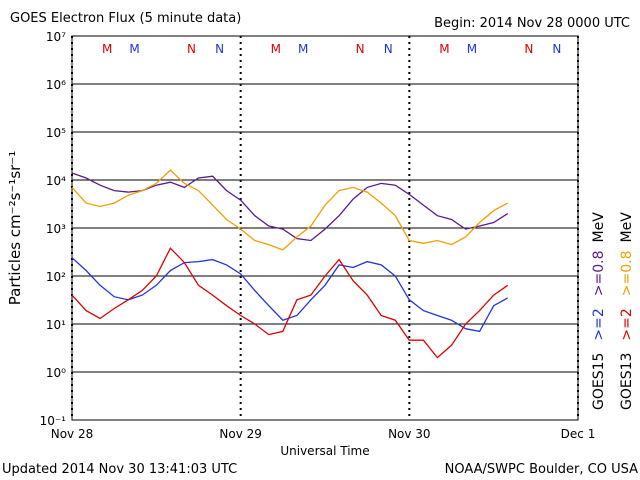 This screenshot has width=640, height=480. I want to click on y-tick-label: 10⁴, so click(56, 181).